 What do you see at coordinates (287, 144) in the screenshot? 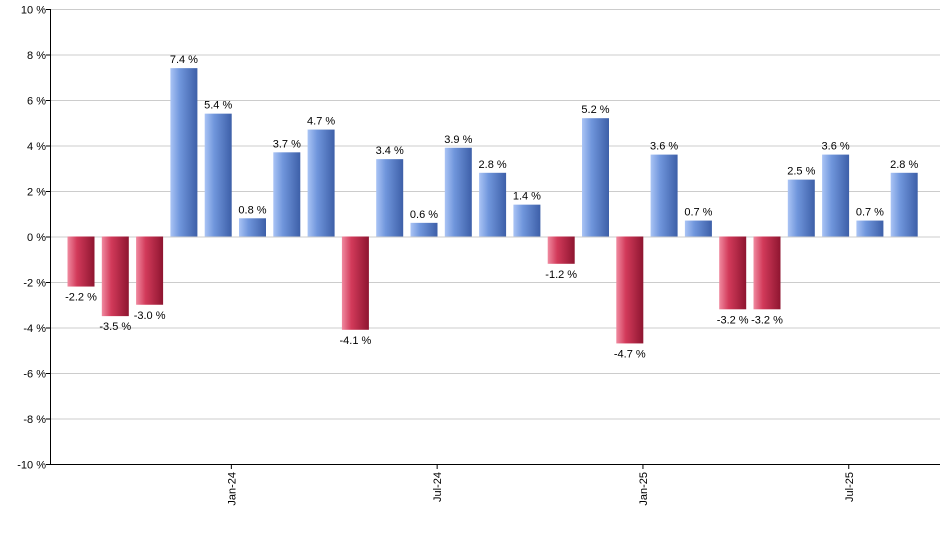
I see `data-label: 3.7 %` at bounding box center [287, 144].